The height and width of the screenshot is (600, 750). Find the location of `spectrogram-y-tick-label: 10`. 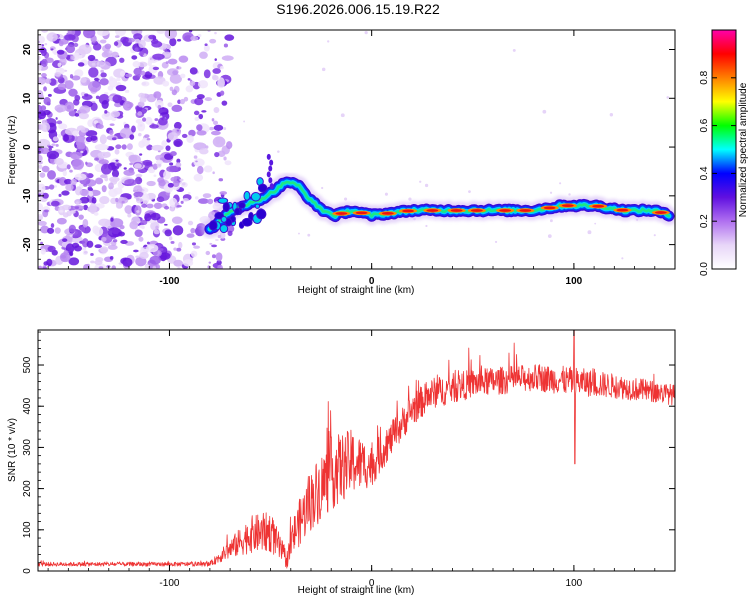

spectrogram-y-tick-label: 10 is located at coordinates (27, 98).